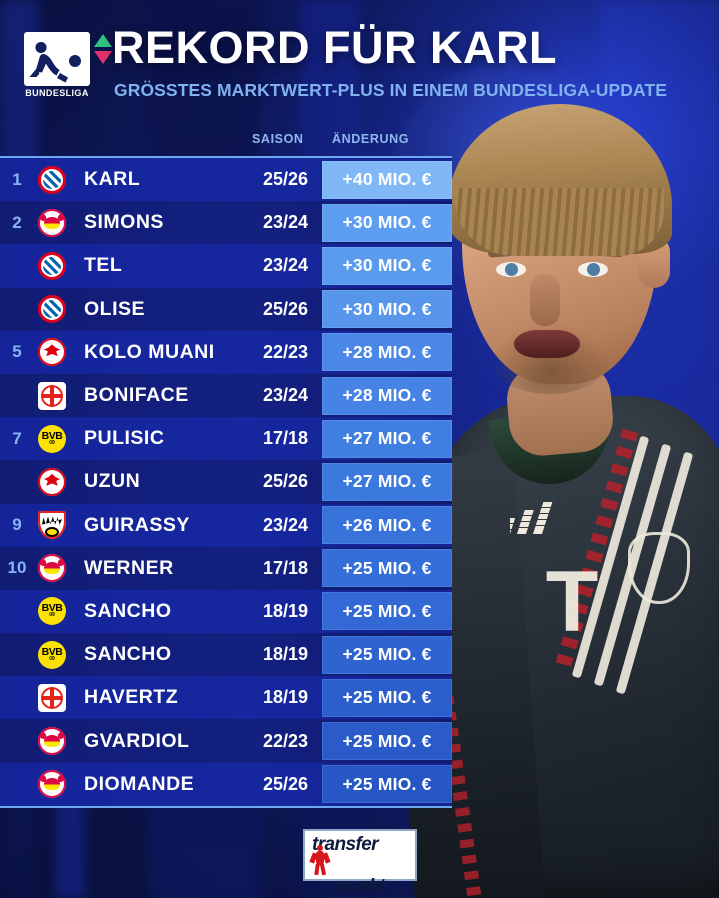 This screenshot has height=898, width=719. I want to click on player-nose, so click(545, 300).